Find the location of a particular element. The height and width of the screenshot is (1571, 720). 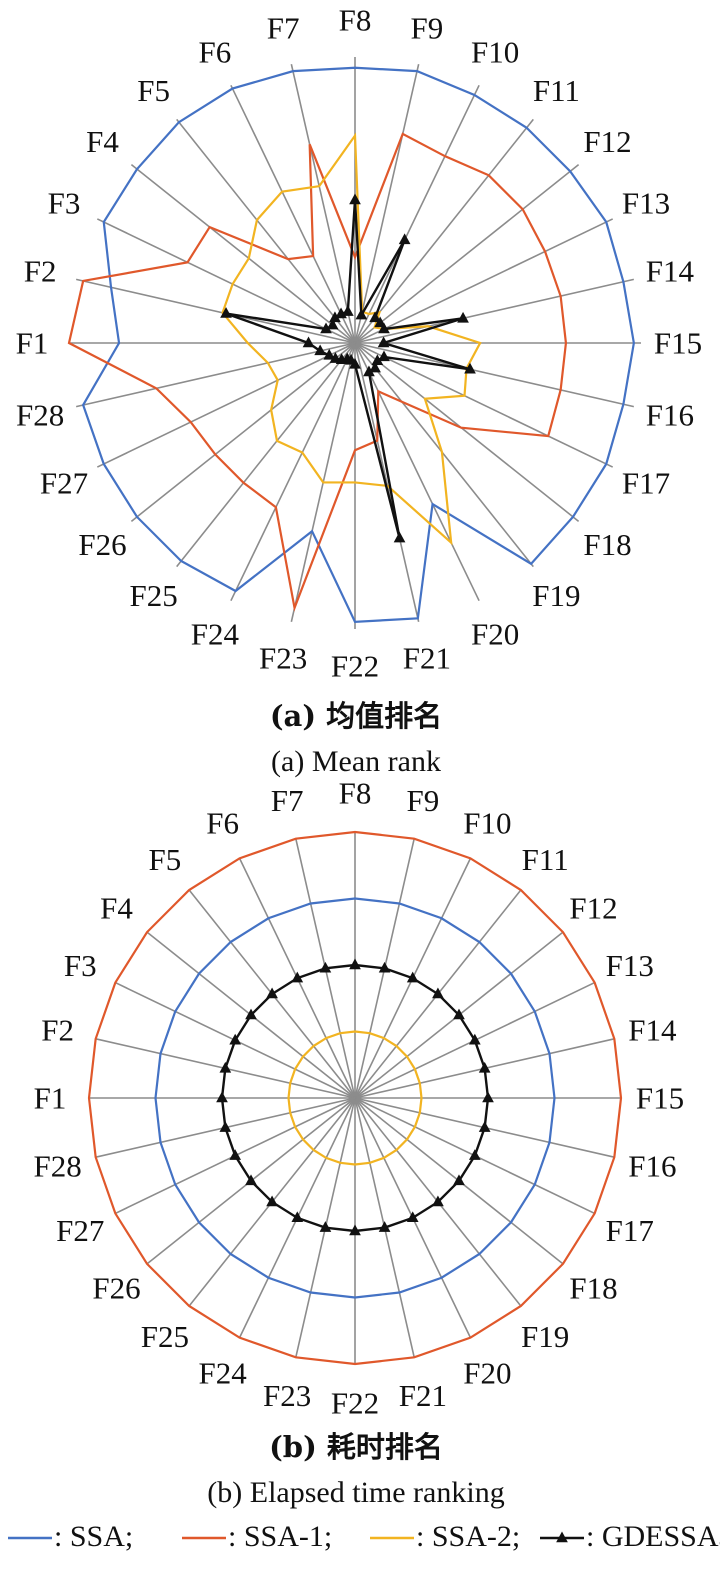

legend-item-ssa-2: : SSA-2; is located at coordinates (445, 1536).